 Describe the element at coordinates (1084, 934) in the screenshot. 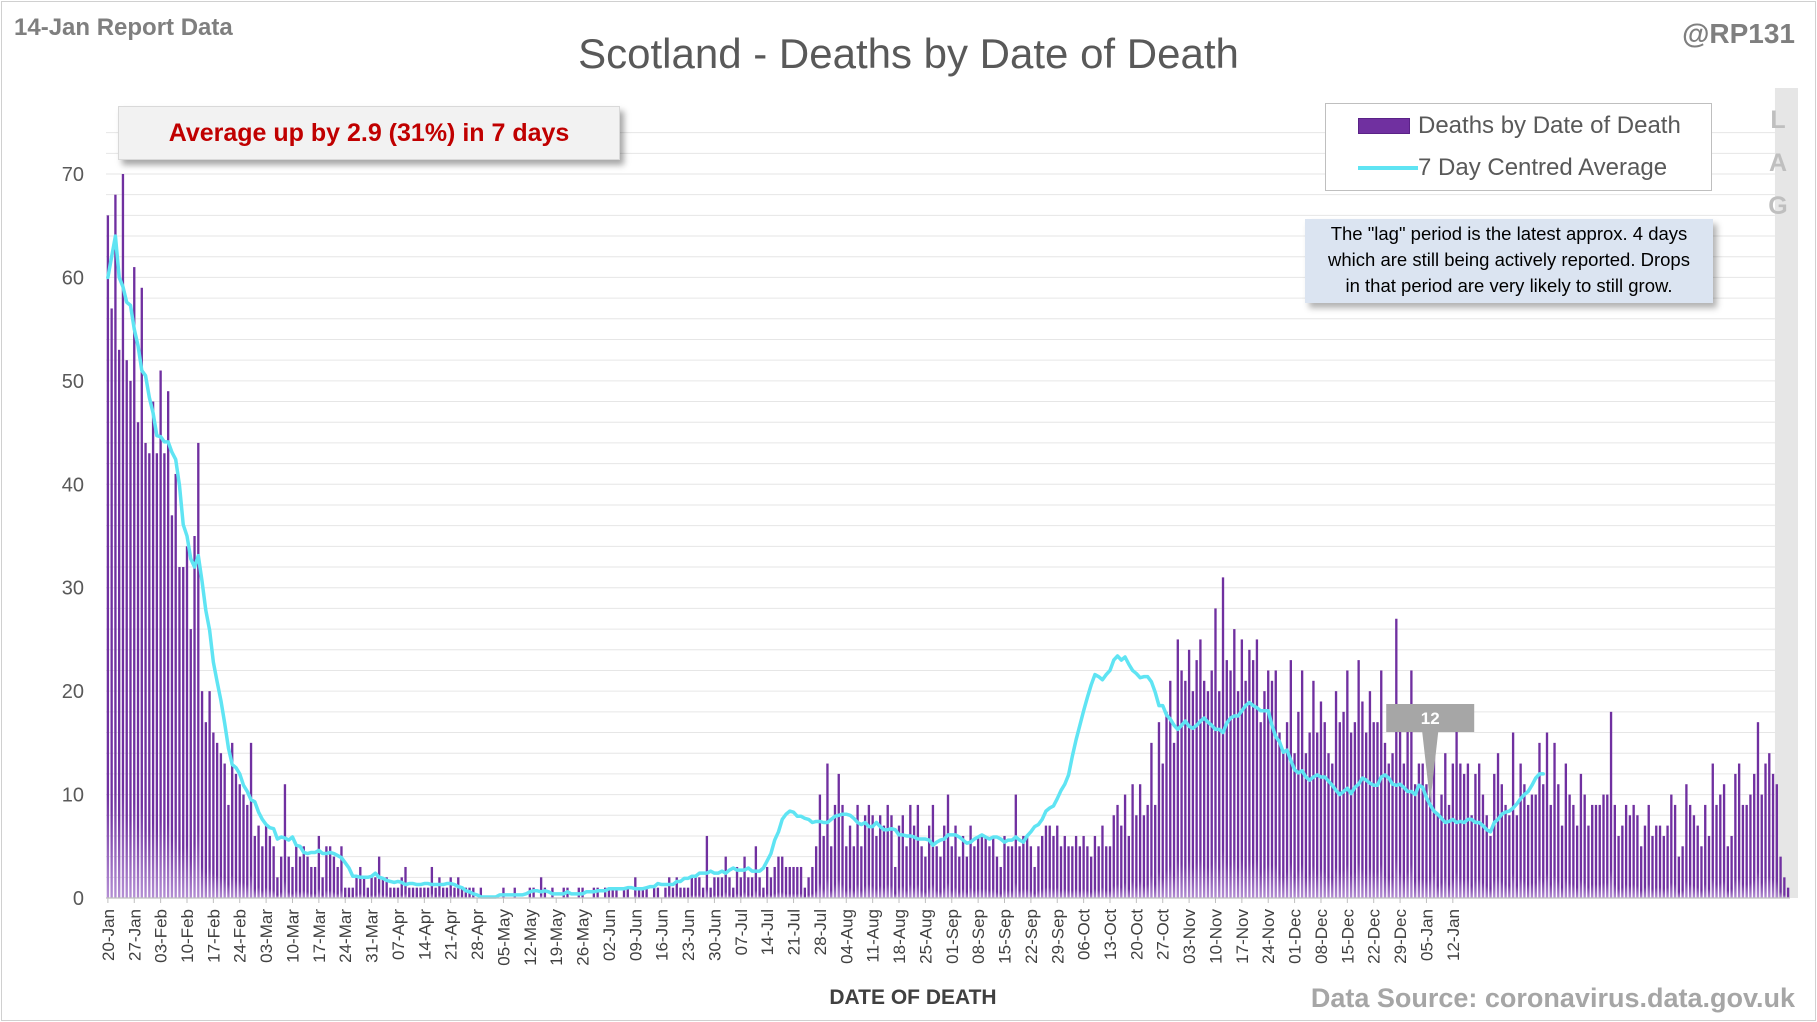

I see `x-tick-label: 06-Oct` at that location.